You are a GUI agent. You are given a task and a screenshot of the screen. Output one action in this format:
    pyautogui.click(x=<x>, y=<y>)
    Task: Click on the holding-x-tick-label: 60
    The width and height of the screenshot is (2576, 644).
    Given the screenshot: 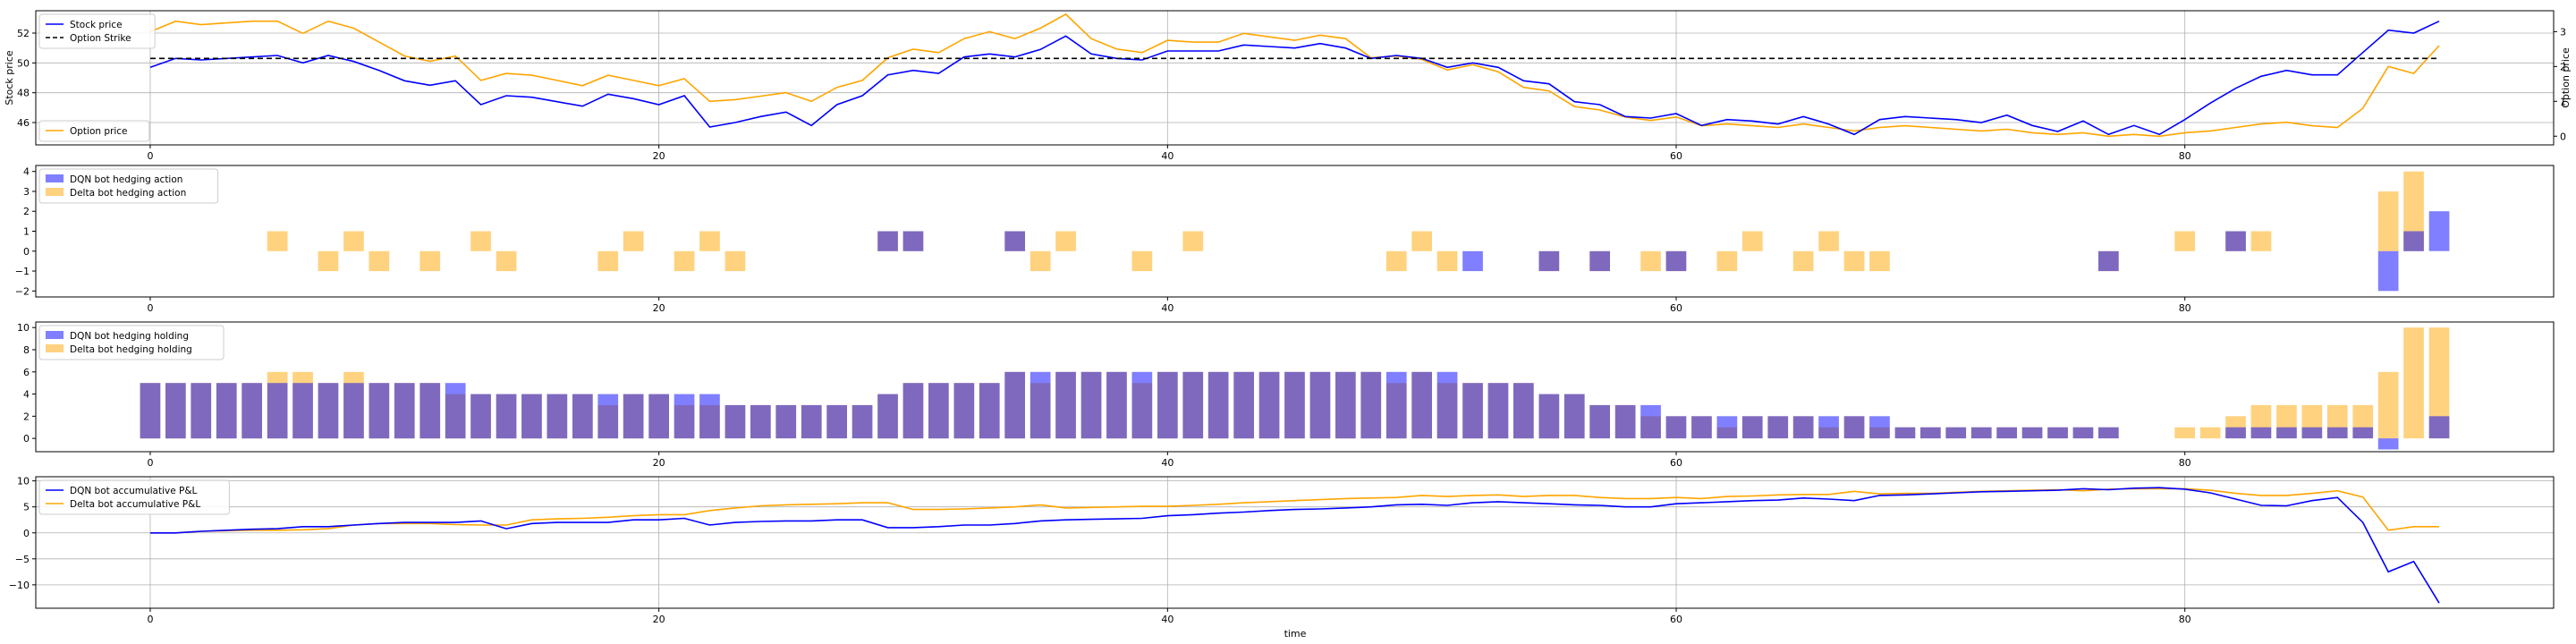 What is the action you would take?
    pyautogui.click(x=1676, y=463)
    